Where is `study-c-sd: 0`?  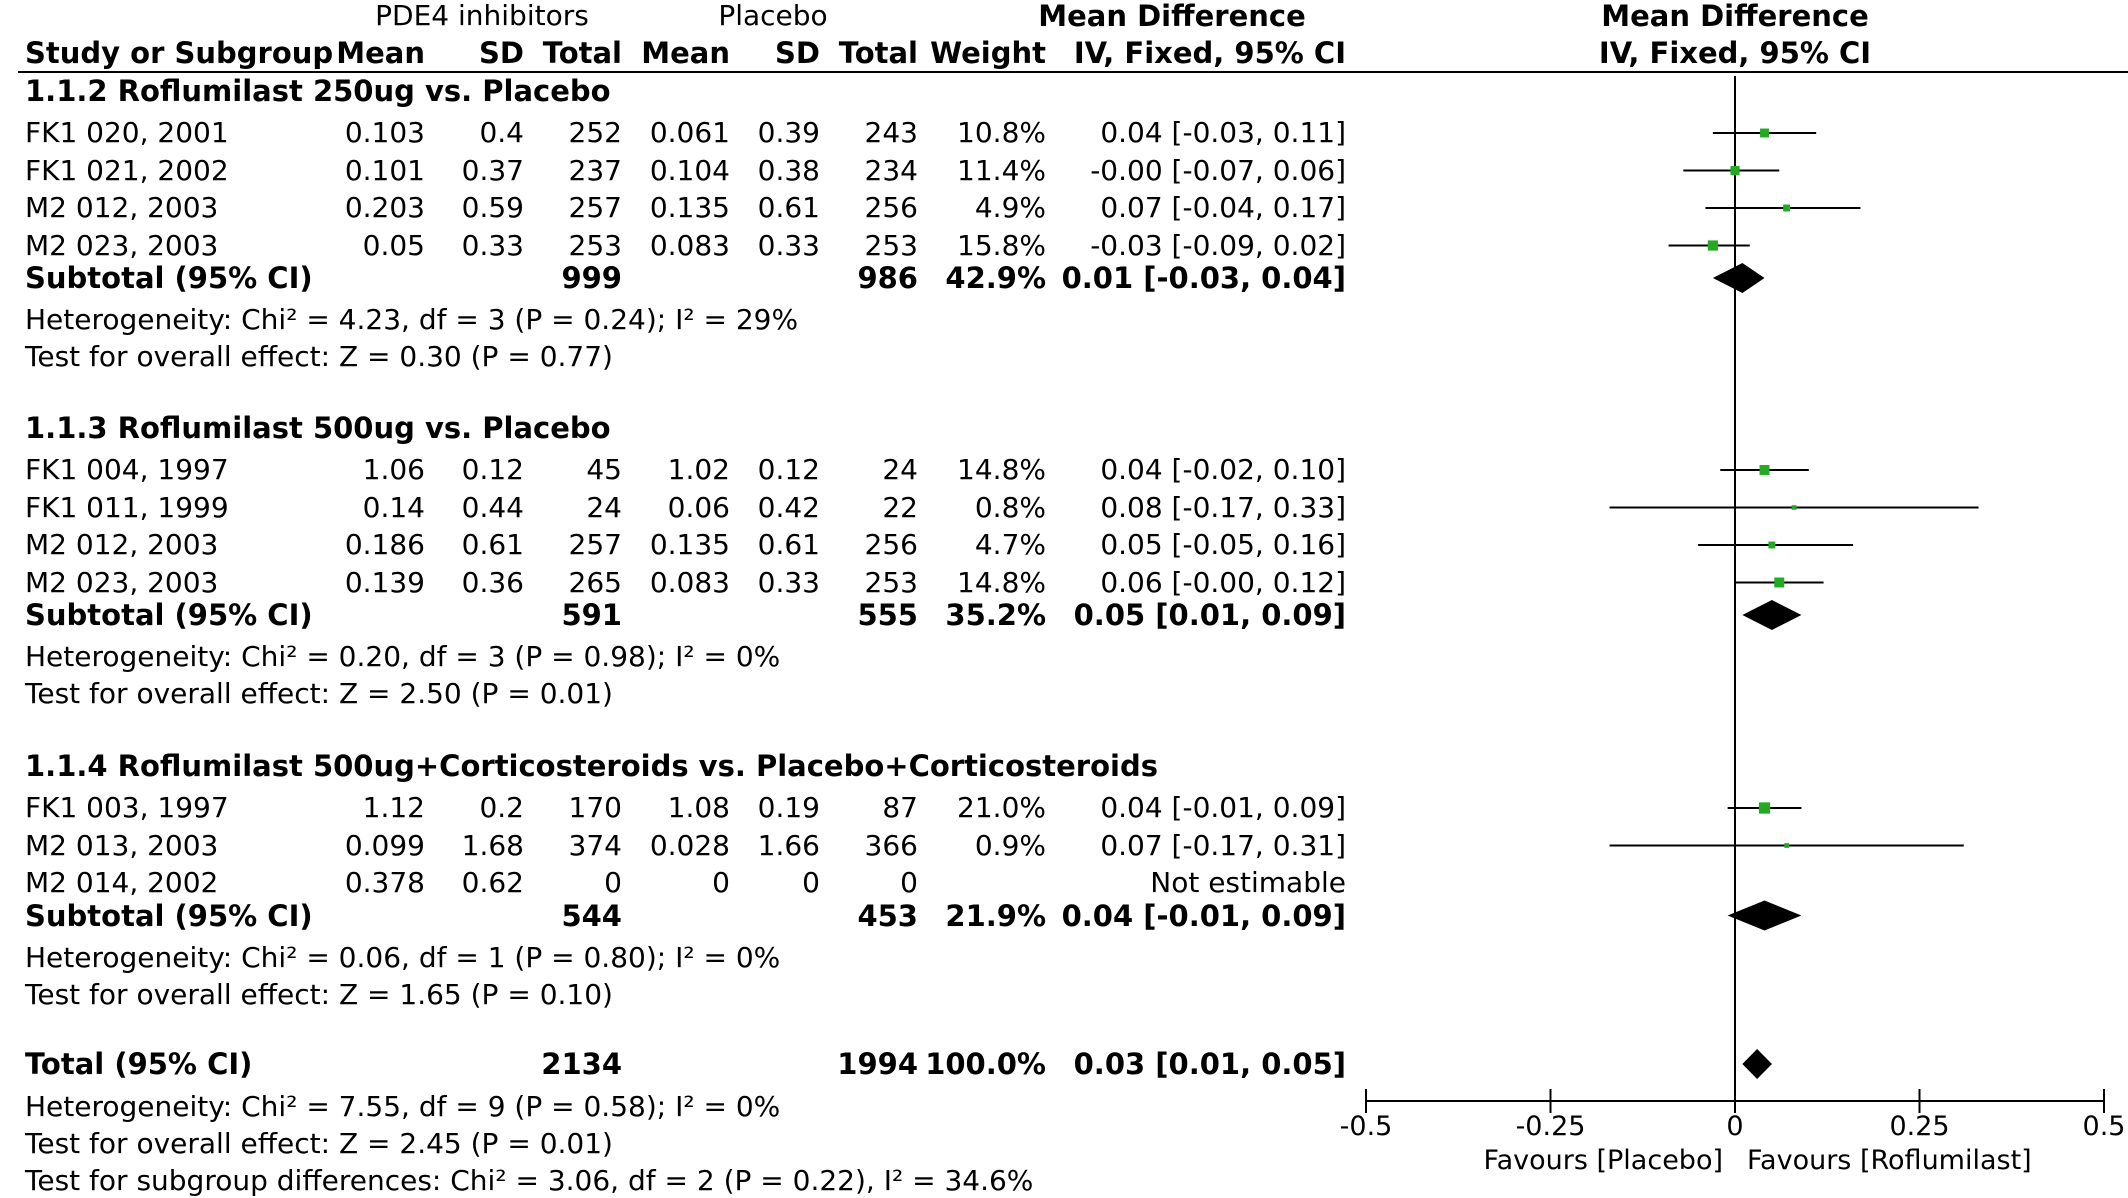
study-c-sd: 0 is located at coordinates (811, 882).